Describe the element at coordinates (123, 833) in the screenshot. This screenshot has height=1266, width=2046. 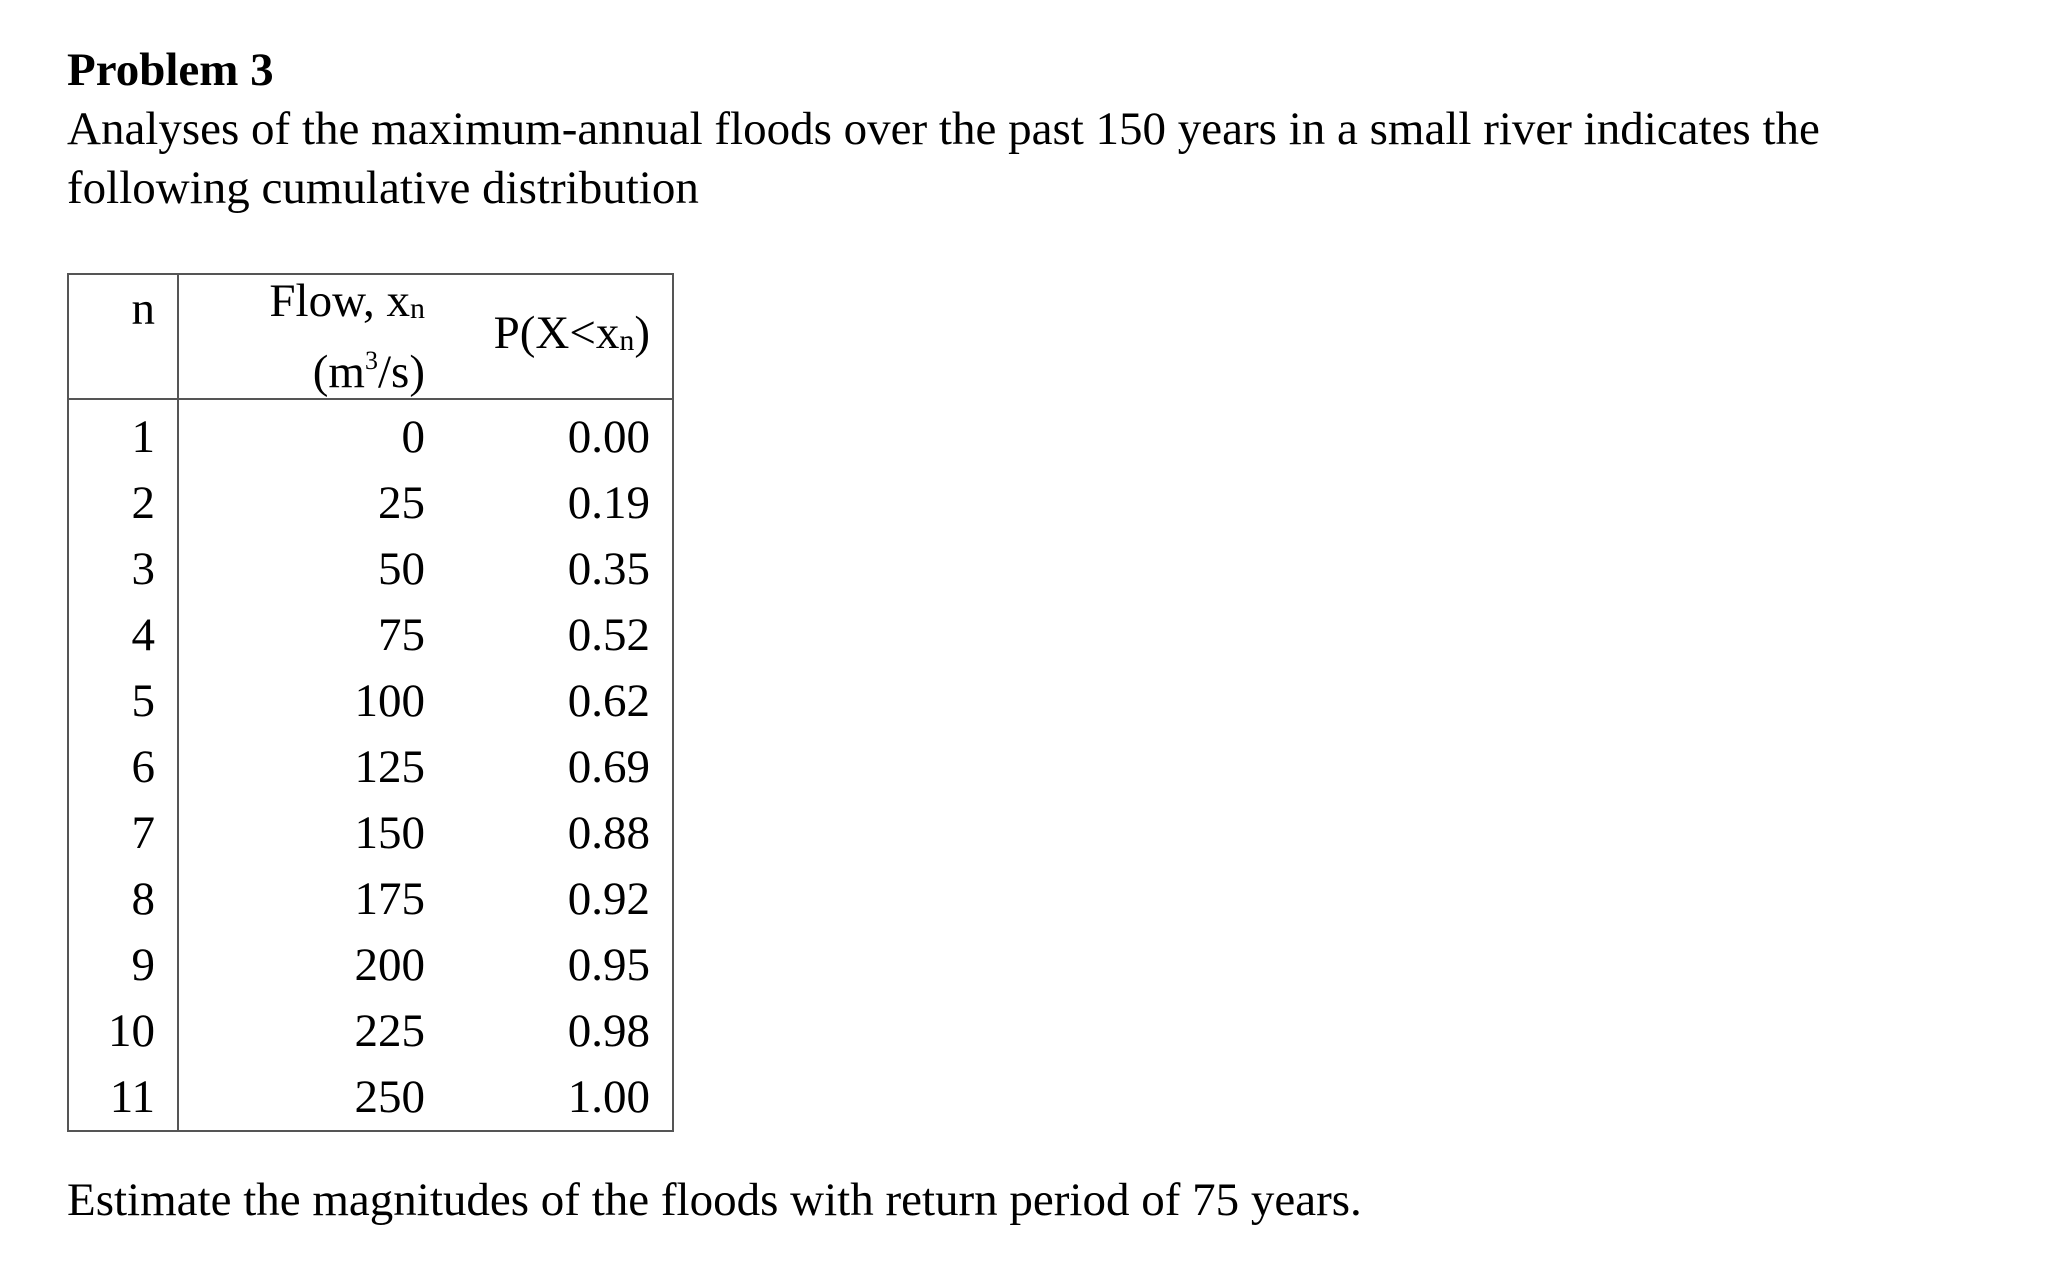
I see `cell-n: 7` at that location.